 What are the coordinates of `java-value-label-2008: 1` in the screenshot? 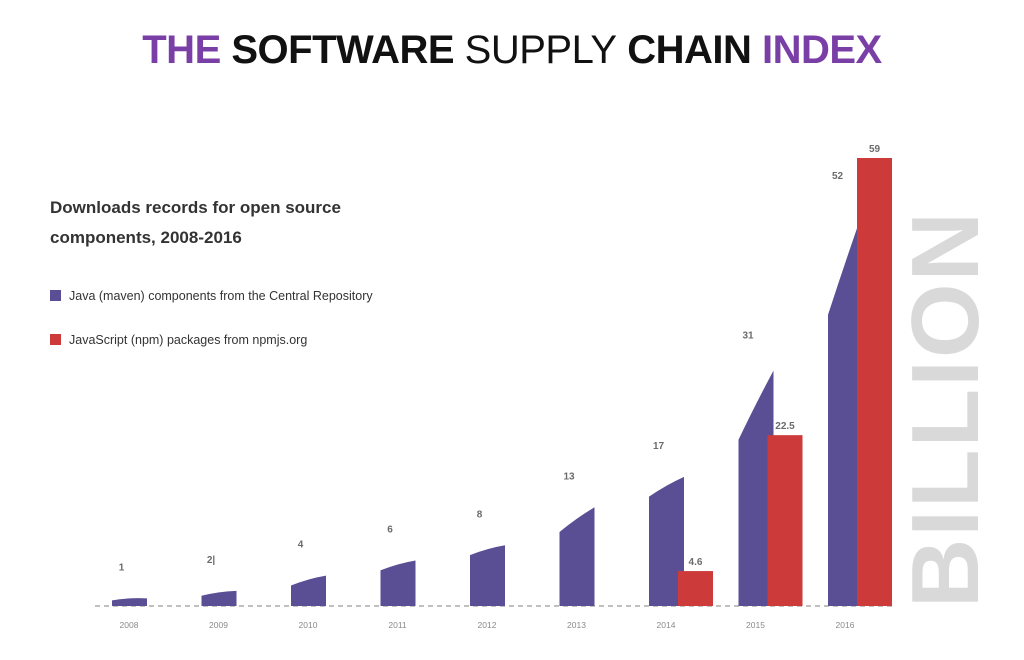 It's located at (122, 567).